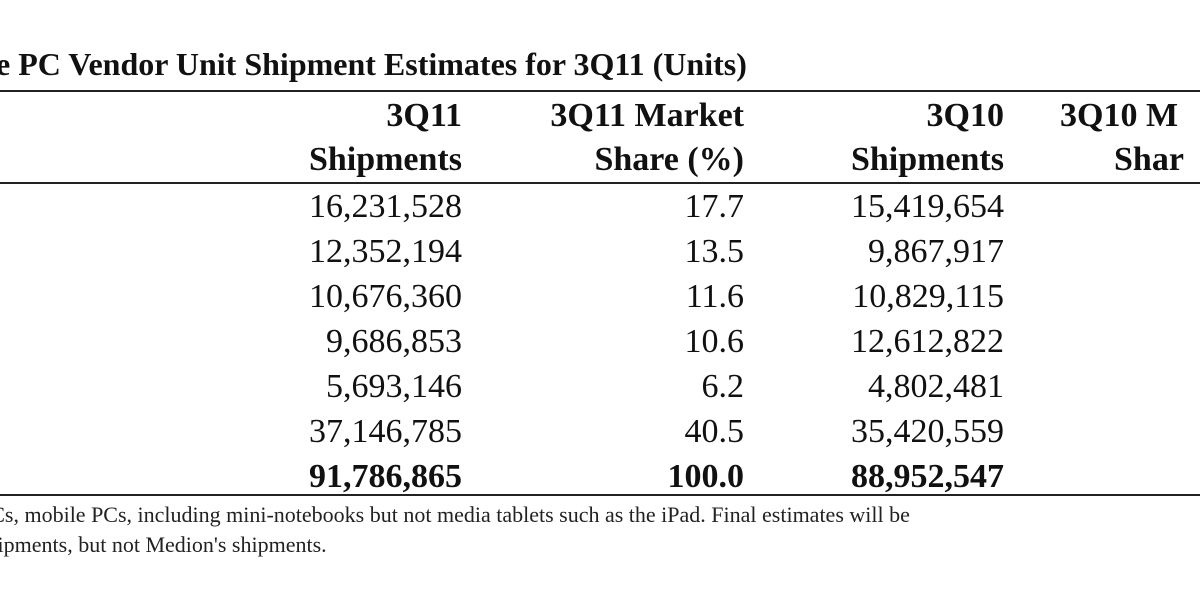  Describe the element at coordinates (714, 341) in the screenshot. I see `cell-3q11-share: 10.6` at that location.